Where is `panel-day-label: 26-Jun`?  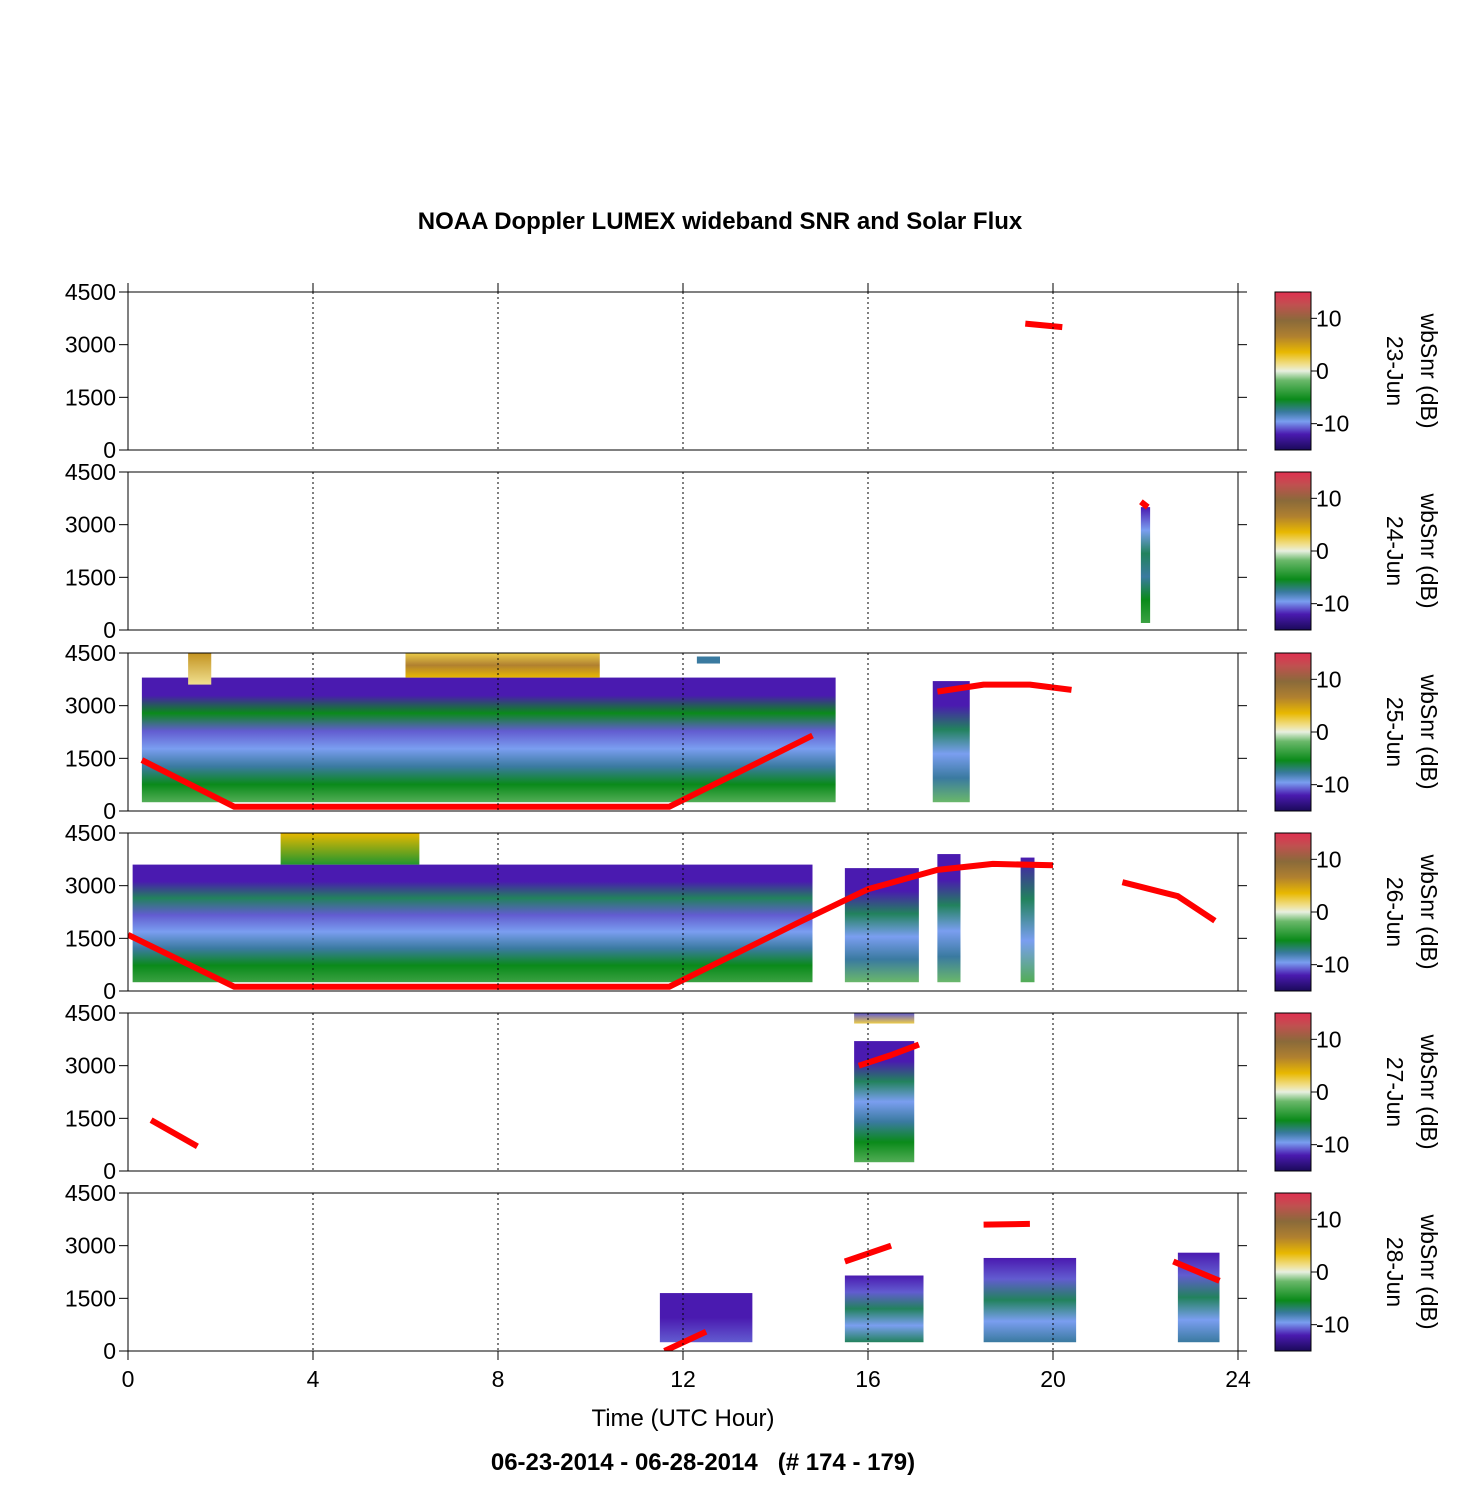
panel-day-label: 26-Jun is located at coordinates (1395, 912).